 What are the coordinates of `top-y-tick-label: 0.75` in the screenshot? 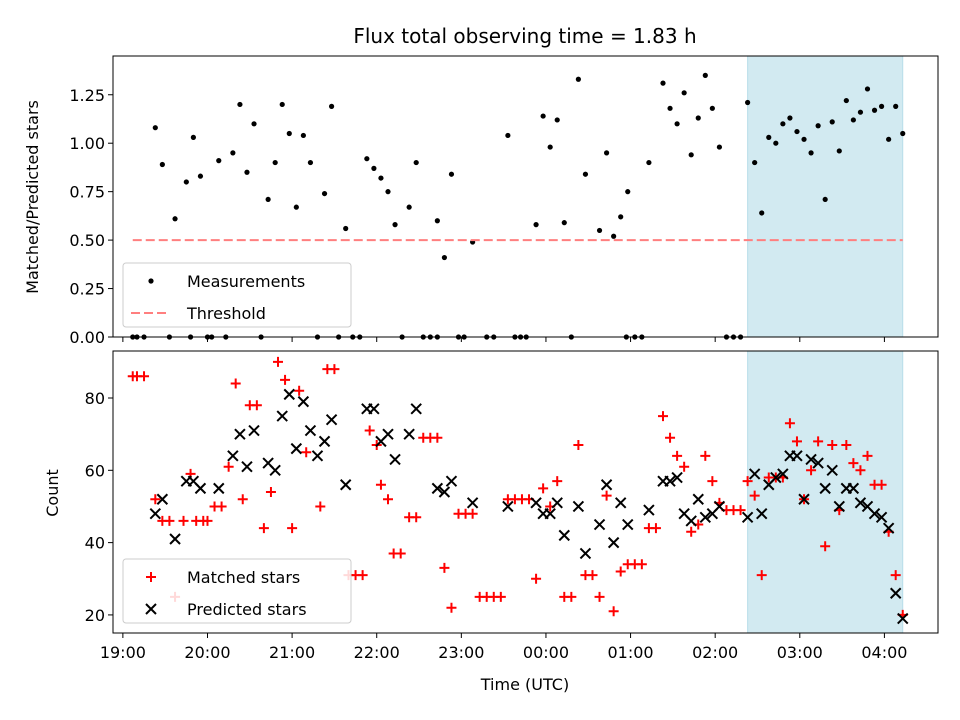 It's located at (87, 192).